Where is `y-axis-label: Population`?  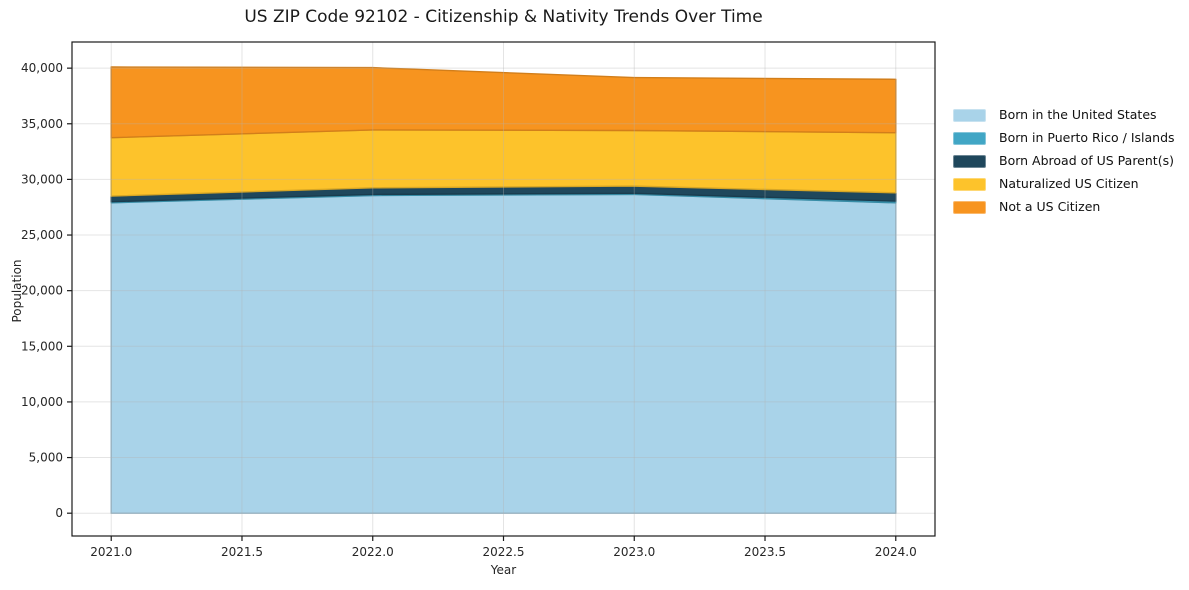
y-axis-label: Population is located at coordinates (17, 291).